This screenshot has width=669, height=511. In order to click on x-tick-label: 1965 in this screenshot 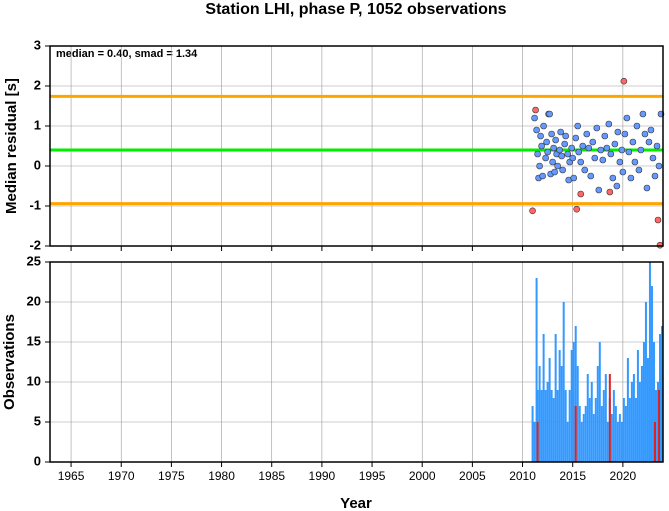, I will do `click(71, 476)`.